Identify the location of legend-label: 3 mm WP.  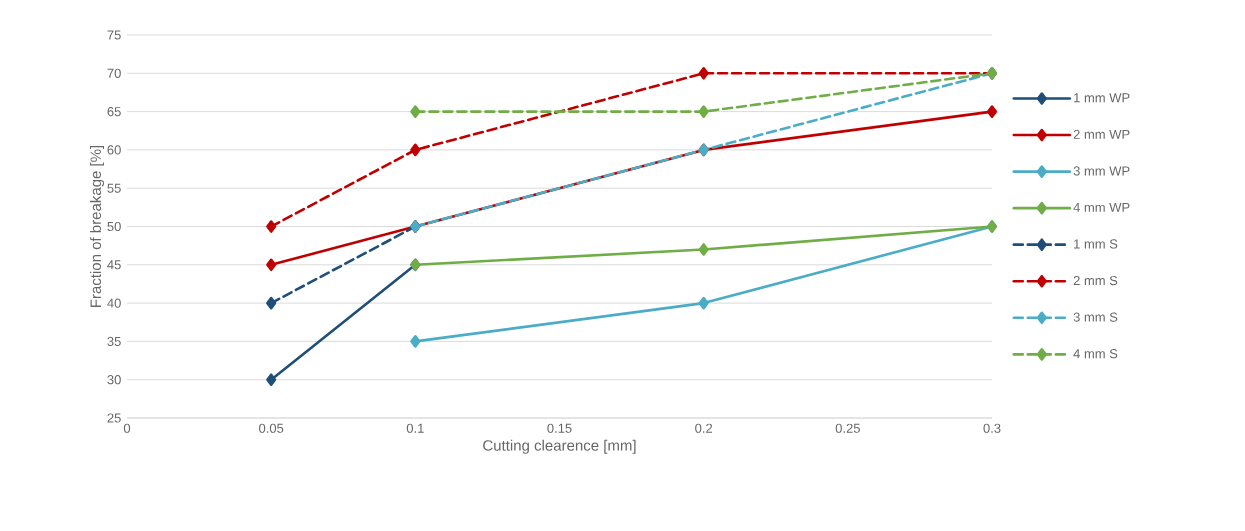
(1101, 171).